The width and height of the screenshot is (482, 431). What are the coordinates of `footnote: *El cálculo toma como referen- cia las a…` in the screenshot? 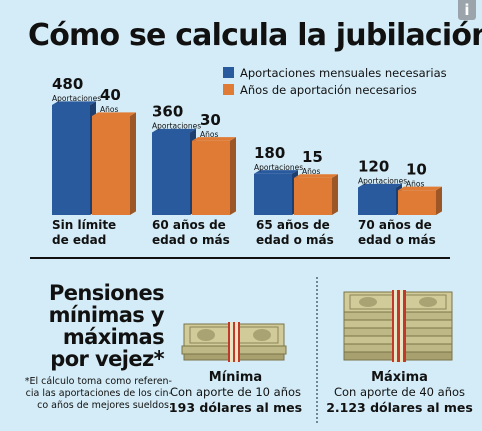 It's located at (92, 394).